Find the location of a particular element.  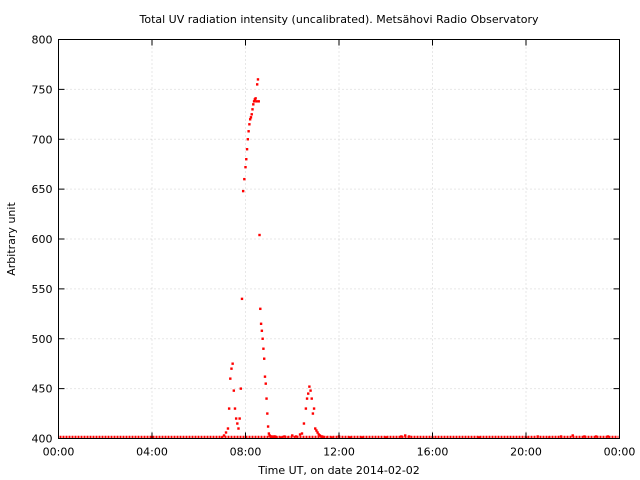

x-tick-label: 20:00 is located at coordinates (526, 452).